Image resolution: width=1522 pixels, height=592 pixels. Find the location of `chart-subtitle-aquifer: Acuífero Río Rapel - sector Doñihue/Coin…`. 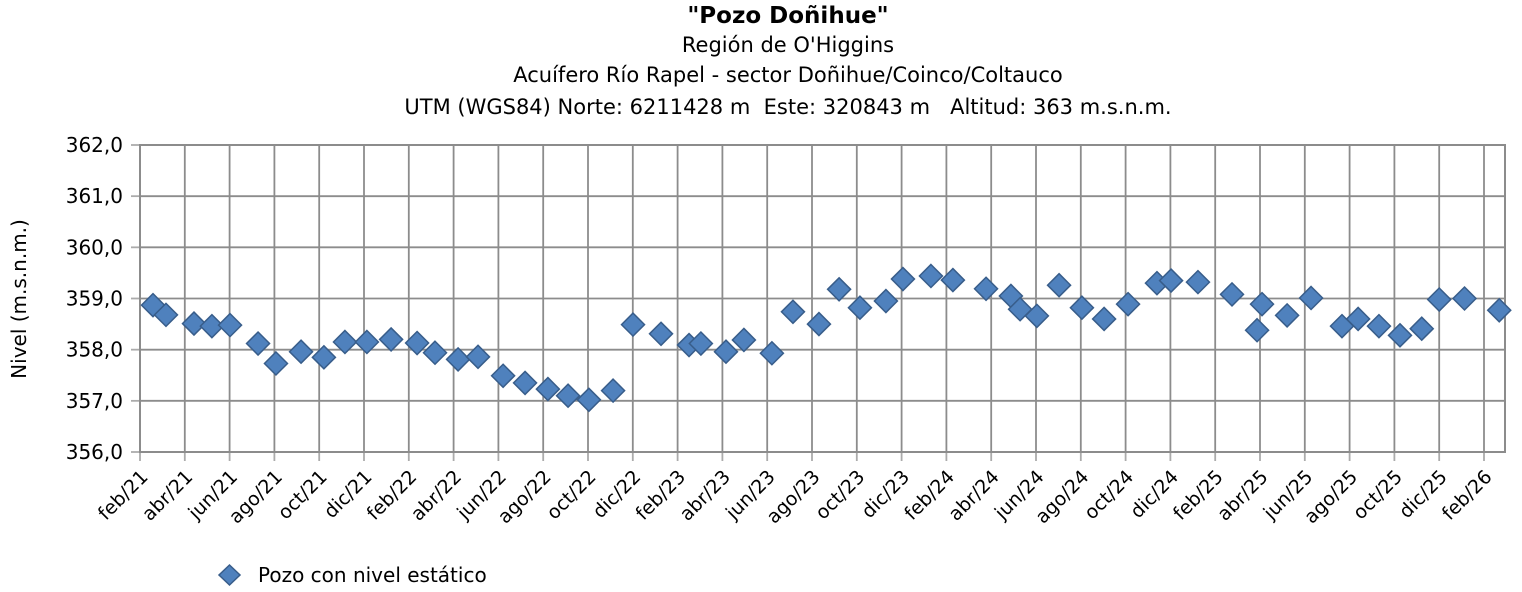

chart-subtitle-aquifer: Acuífero Río Rapel - sector Doñihue/Coin… is located at coordinates (788, 75).